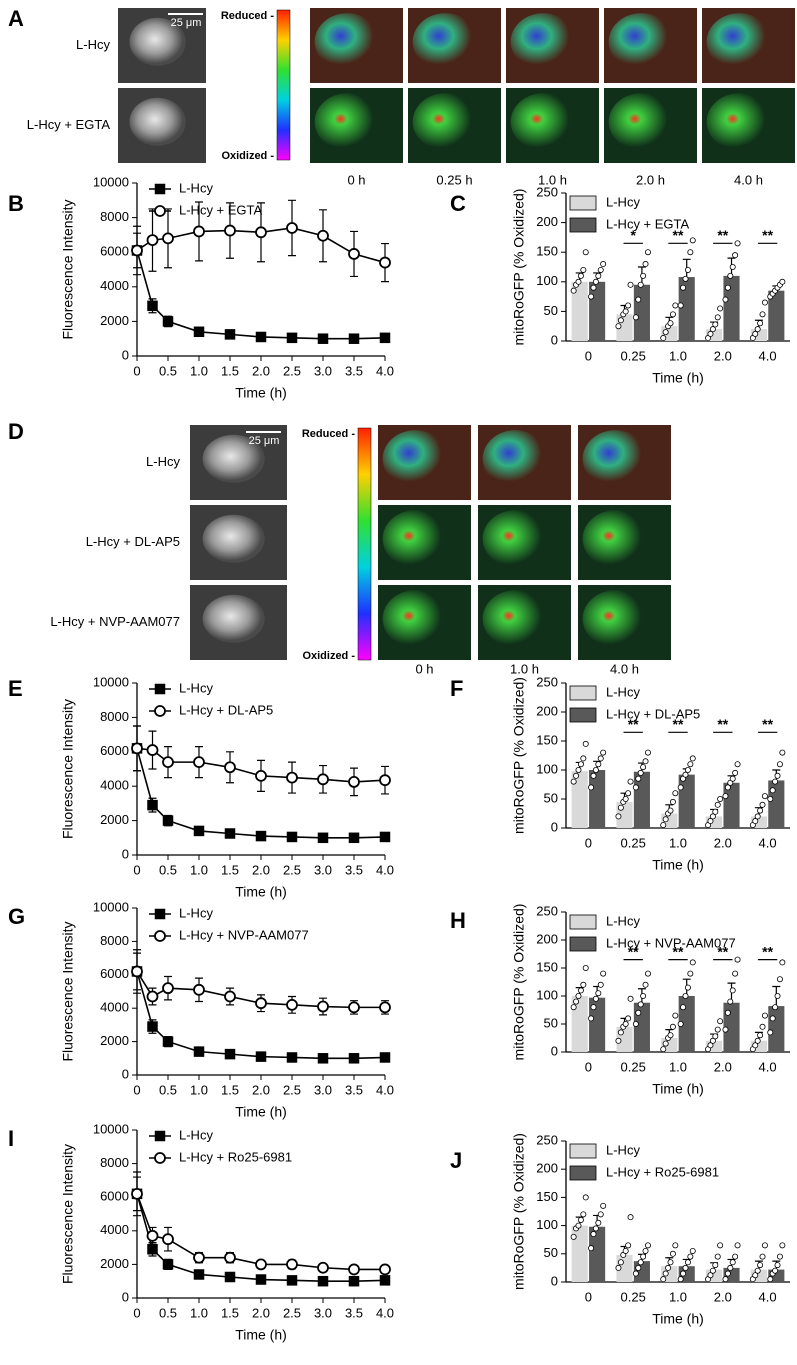  Describe the element at coordinates (424, 668) in the screenshot. I see `time-label: 0 h` at that location.